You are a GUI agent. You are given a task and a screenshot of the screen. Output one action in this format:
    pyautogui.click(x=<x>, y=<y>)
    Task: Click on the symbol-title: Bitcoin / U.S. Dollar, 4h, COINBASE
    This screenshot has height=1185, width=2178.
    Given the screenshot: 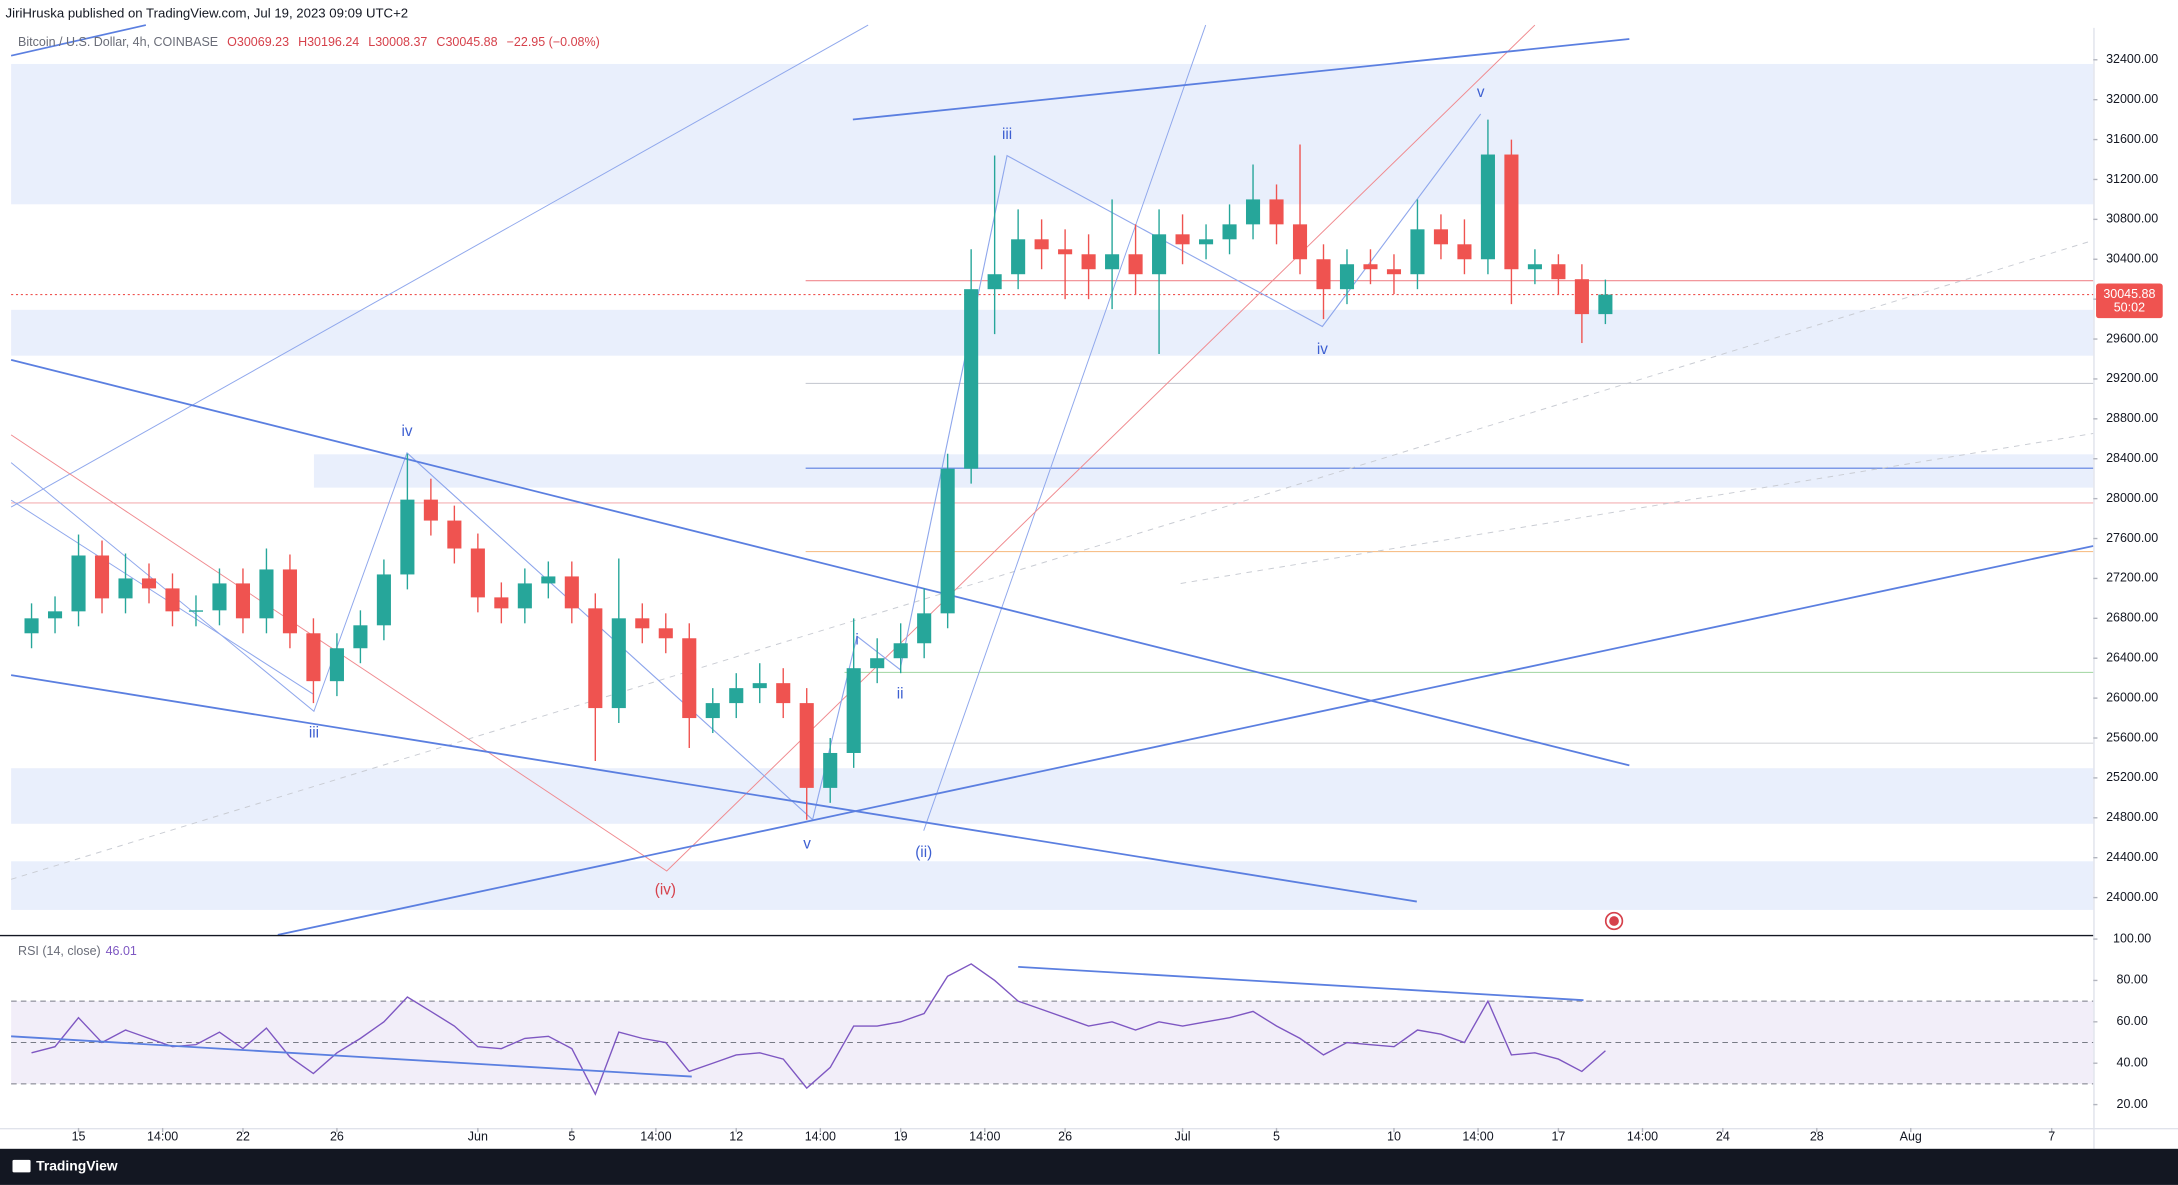 What is the action you would take?
    pyautogui.click(x=118, y=42)
    